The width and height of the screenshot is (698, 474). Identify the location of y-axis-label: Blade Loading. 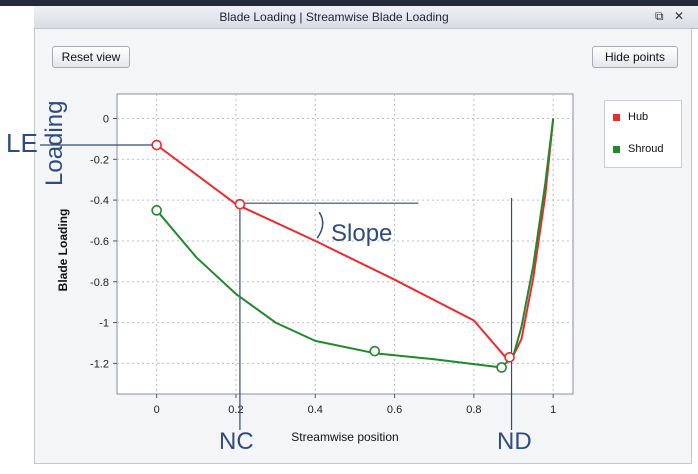
(63, 250).